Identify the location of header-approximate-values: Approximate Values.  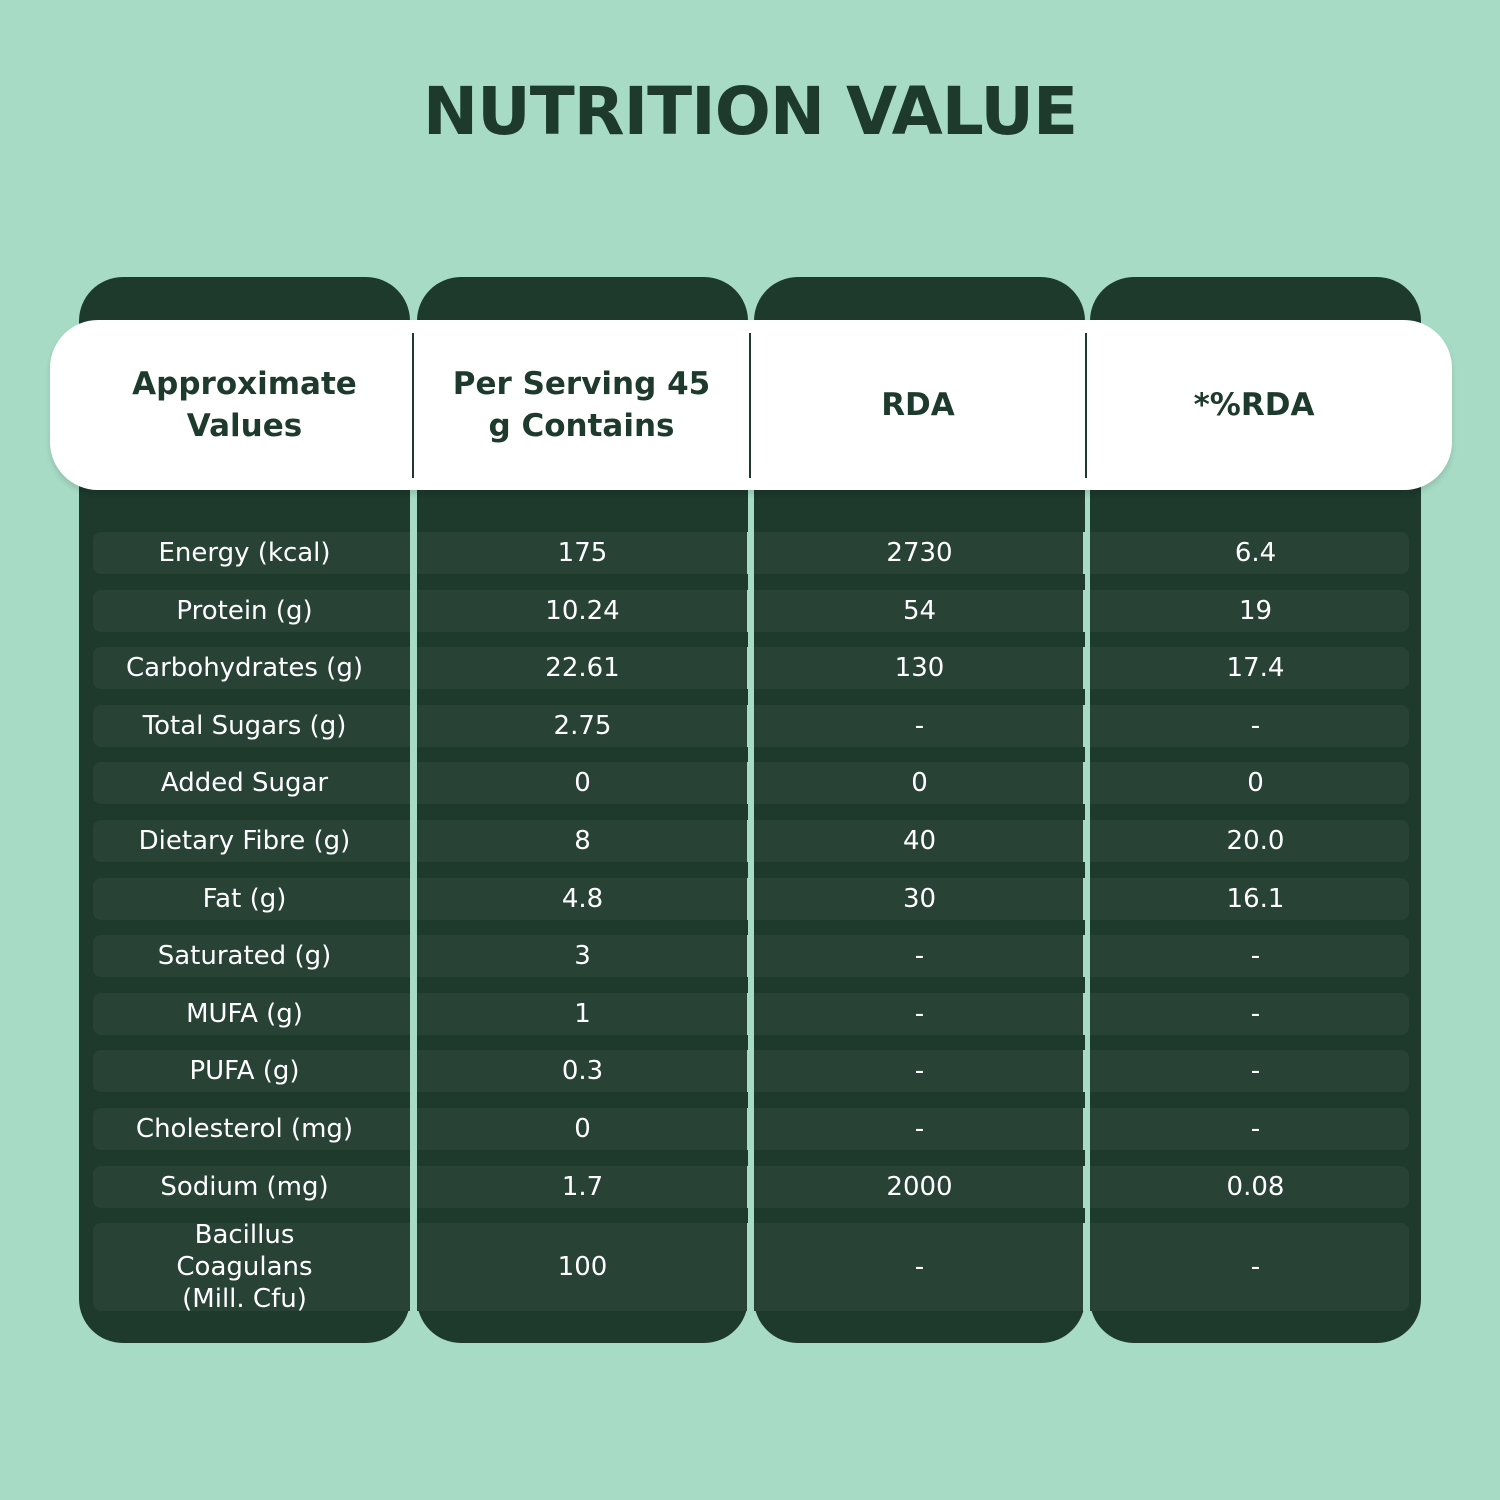
(244, 405).